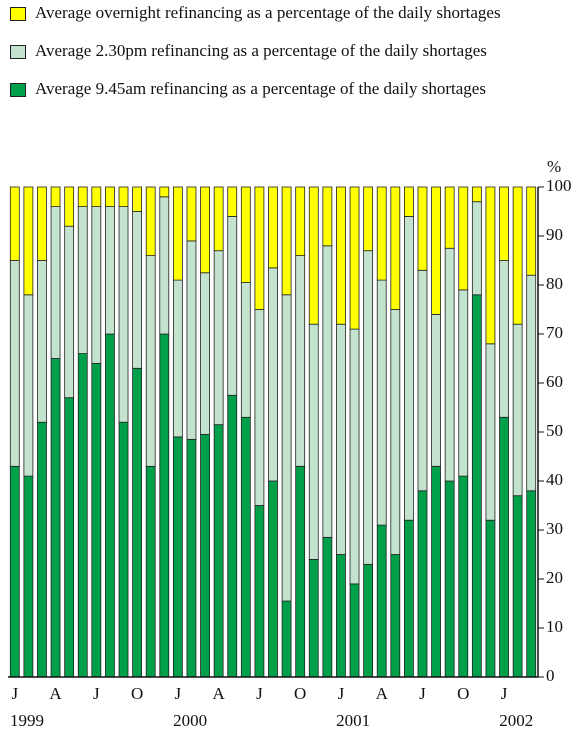 The image size is (586, 734). Describe the element at coordinates (554, 381) in the screenshot. I see `y-tick-label: 60` at that location.